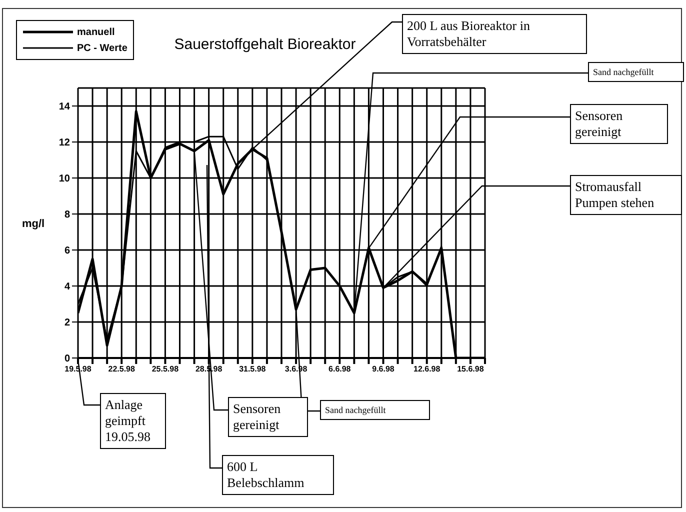  What do you see at coordinates (626, 195) in the screenshot?
I see `annotation: Stromausfall Pumpen stehen` at bounding box center [626, 195].